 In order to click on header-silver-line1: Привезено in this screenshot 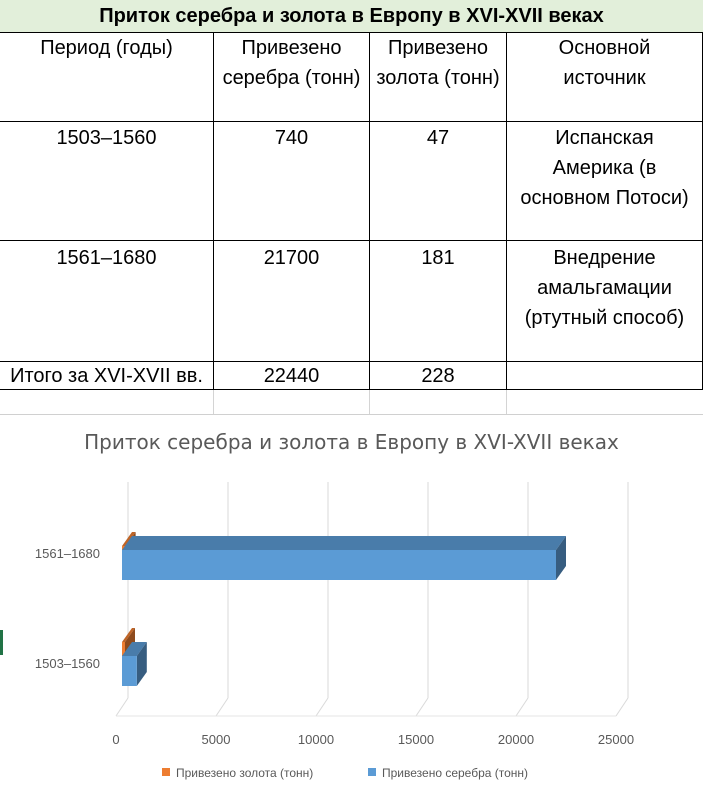, I will do `click(291, 48)`.